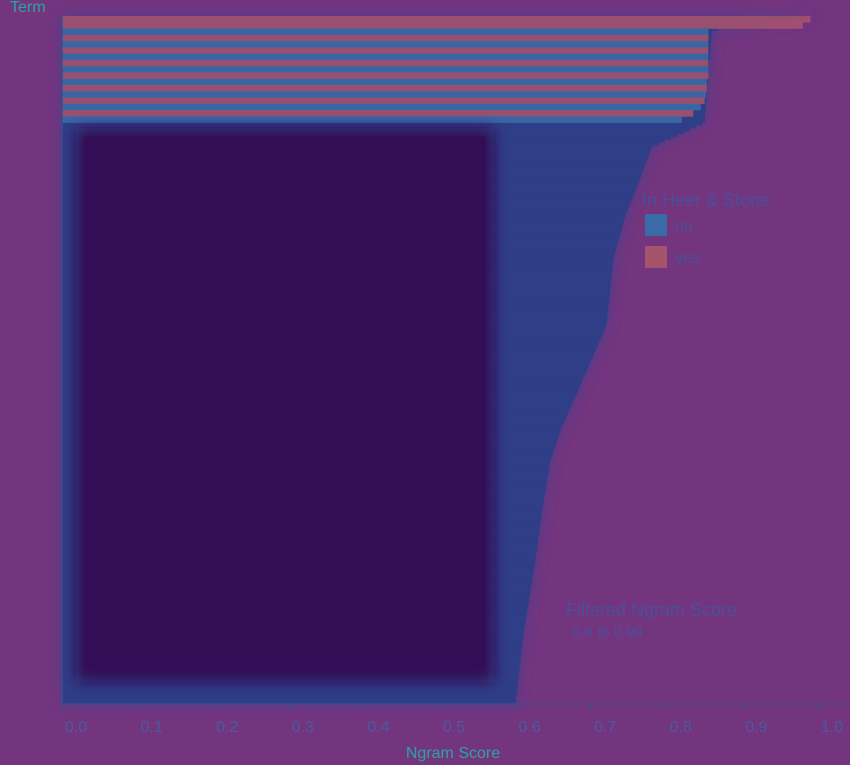  Describe the element at coordinates (453, 753) in the screenshot. I see `x-axis-label: Ngram Score` at that location.